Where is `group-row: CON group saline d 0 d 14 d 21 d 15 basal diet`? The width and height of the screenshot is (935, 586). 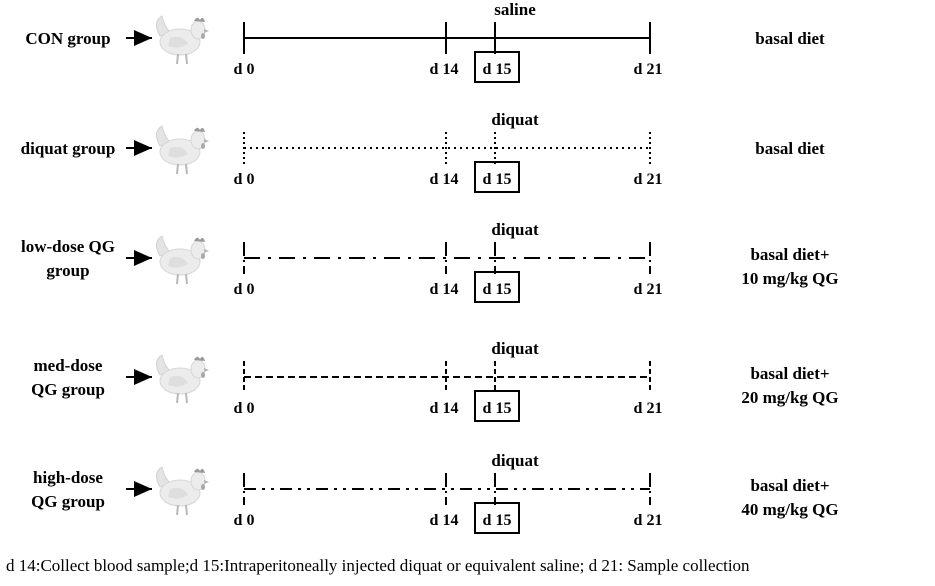 group-row: CON group saline d 0 d 14 d 21 d 15 basal diet is located at coordinates (425, 41).